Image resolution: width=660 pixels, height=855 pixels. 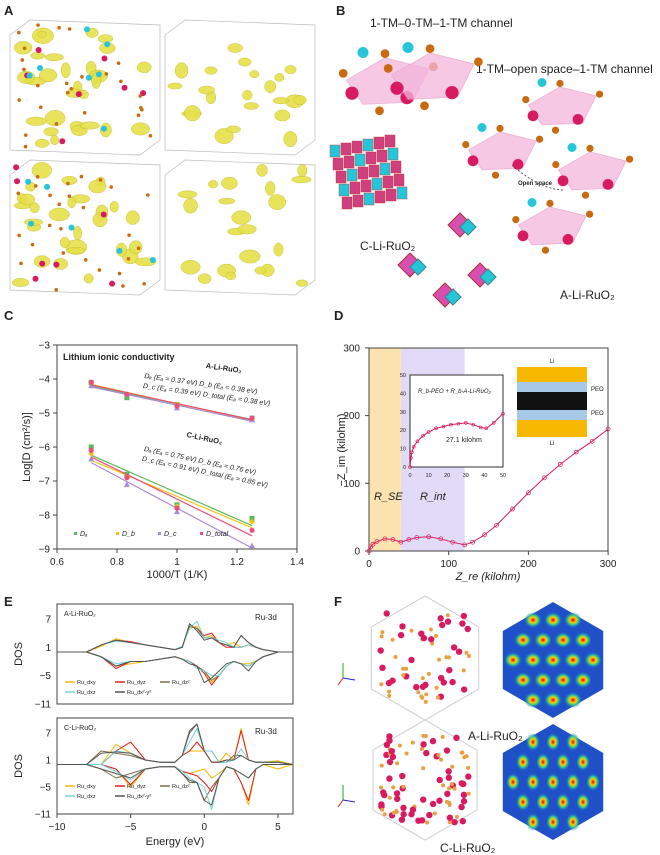 I want to click on fit-line-Da, so click(x=171, y=490).